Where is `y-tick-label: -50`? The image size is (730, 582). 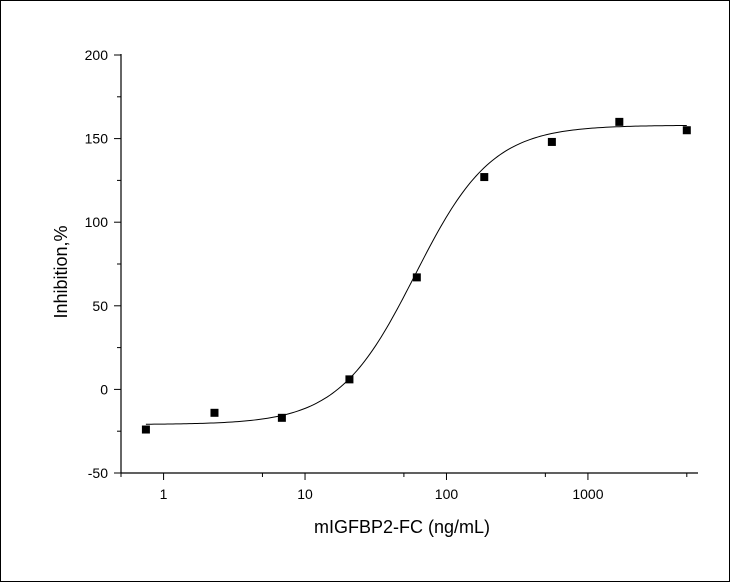 y-tick-label: -50 is located at coordinates (98, 473).